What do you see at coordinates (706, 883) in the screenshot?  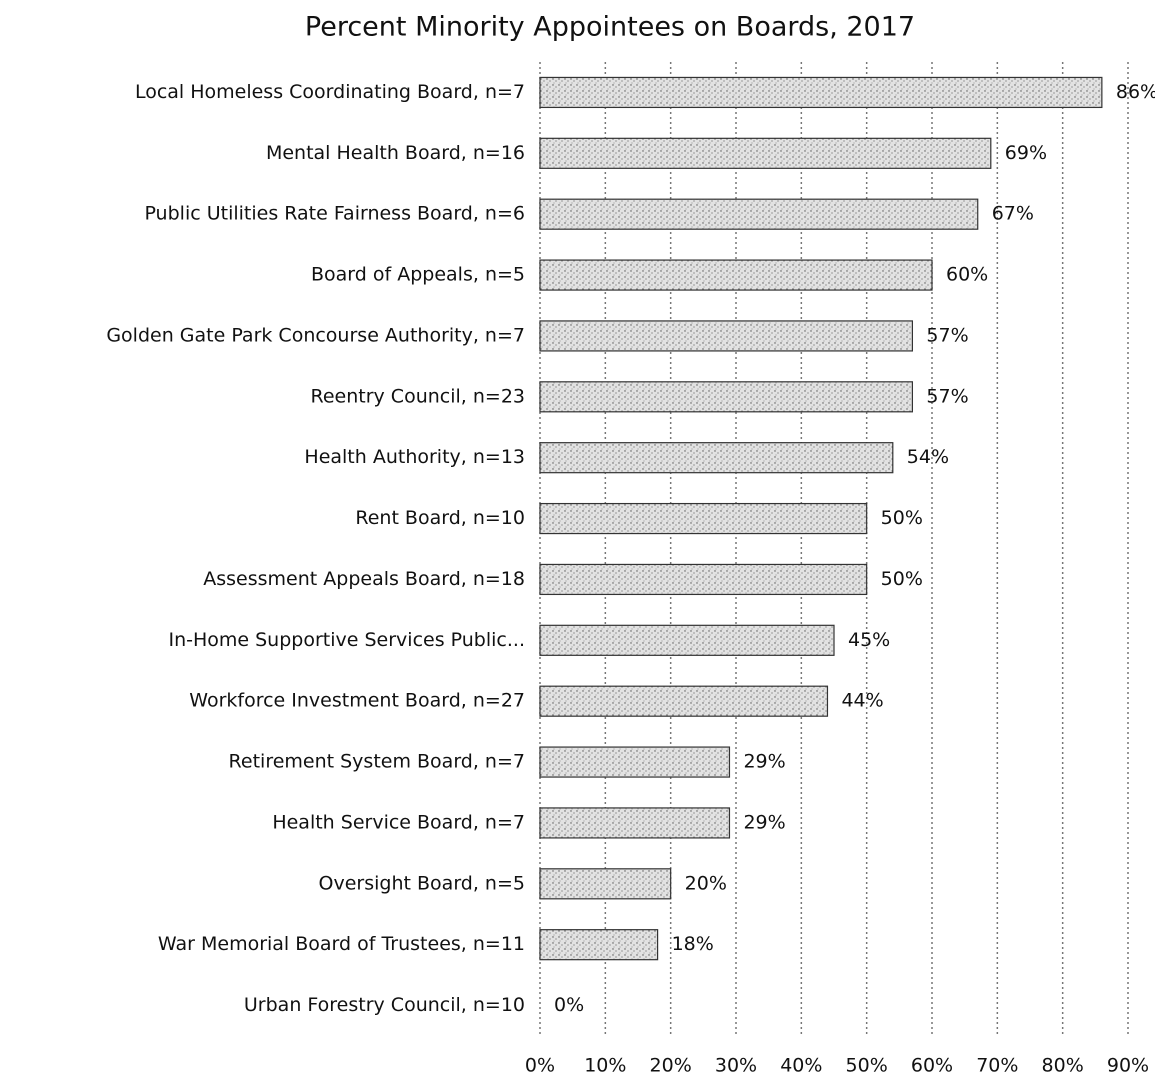 I see `value-label: 20%` at bounding box center [706, 883].